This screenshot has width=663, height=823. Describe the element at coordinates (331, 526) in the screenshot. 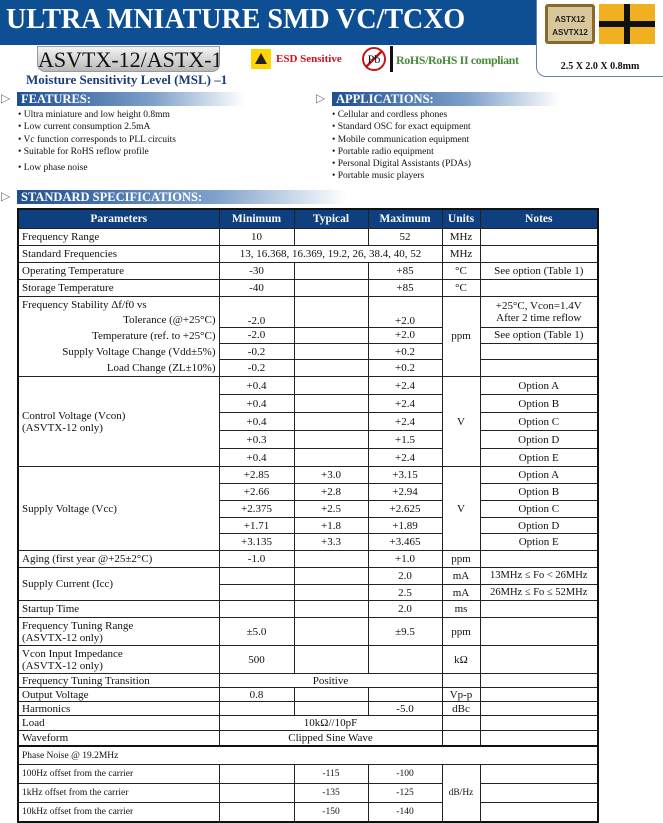

I see `typ: +1.8` at that location.